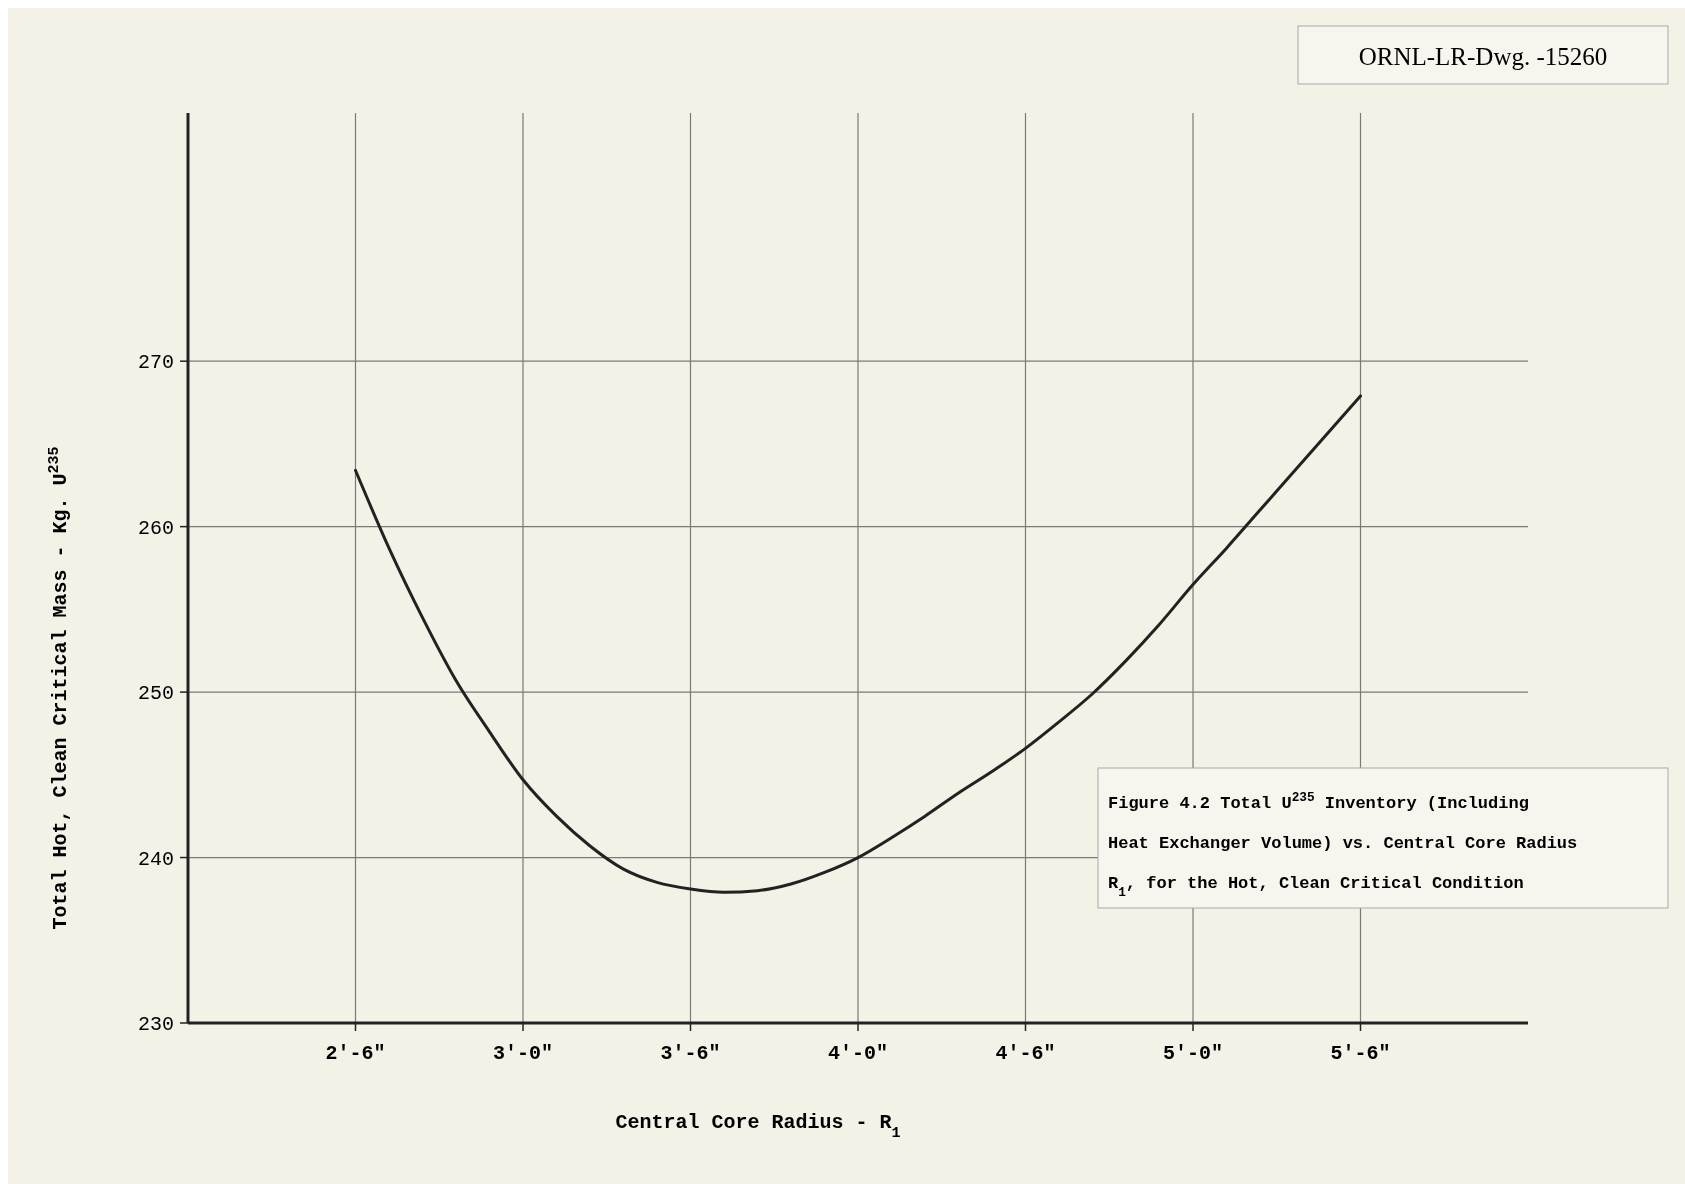 Image resolution: width=1685 pixels, height=1184 pixels. Describe the element at coordinates (155, 363) in the screenshot. I see `y-tick-label: 270` at that location.